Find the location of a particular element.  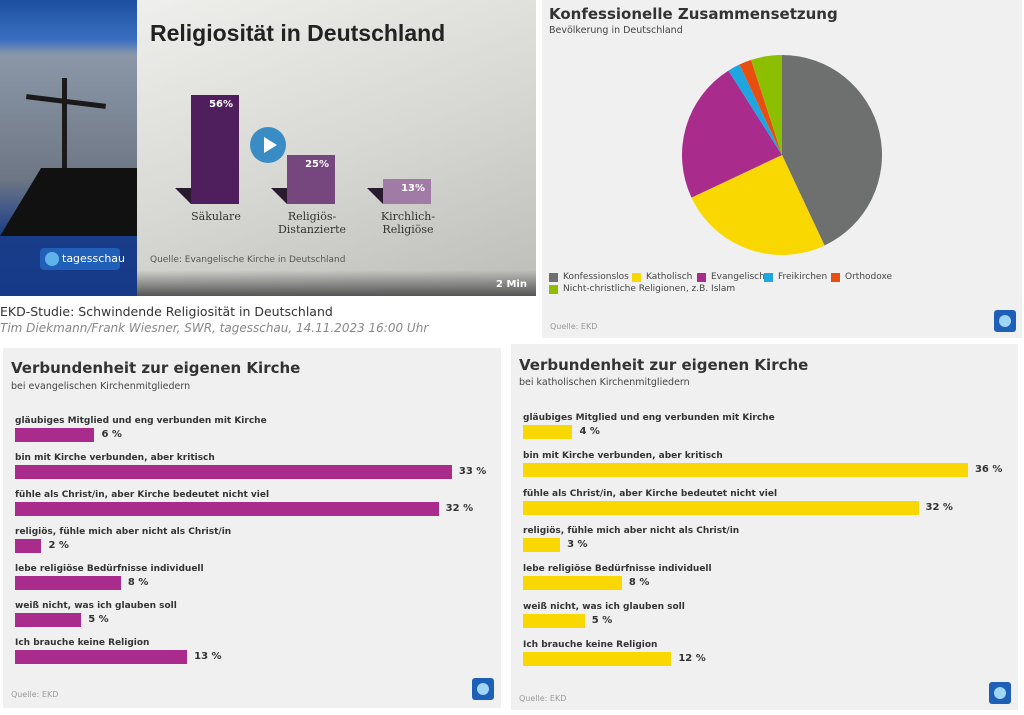

video-bar-label: Kirchlich- Religiöse is located at coordinates (408, 223).